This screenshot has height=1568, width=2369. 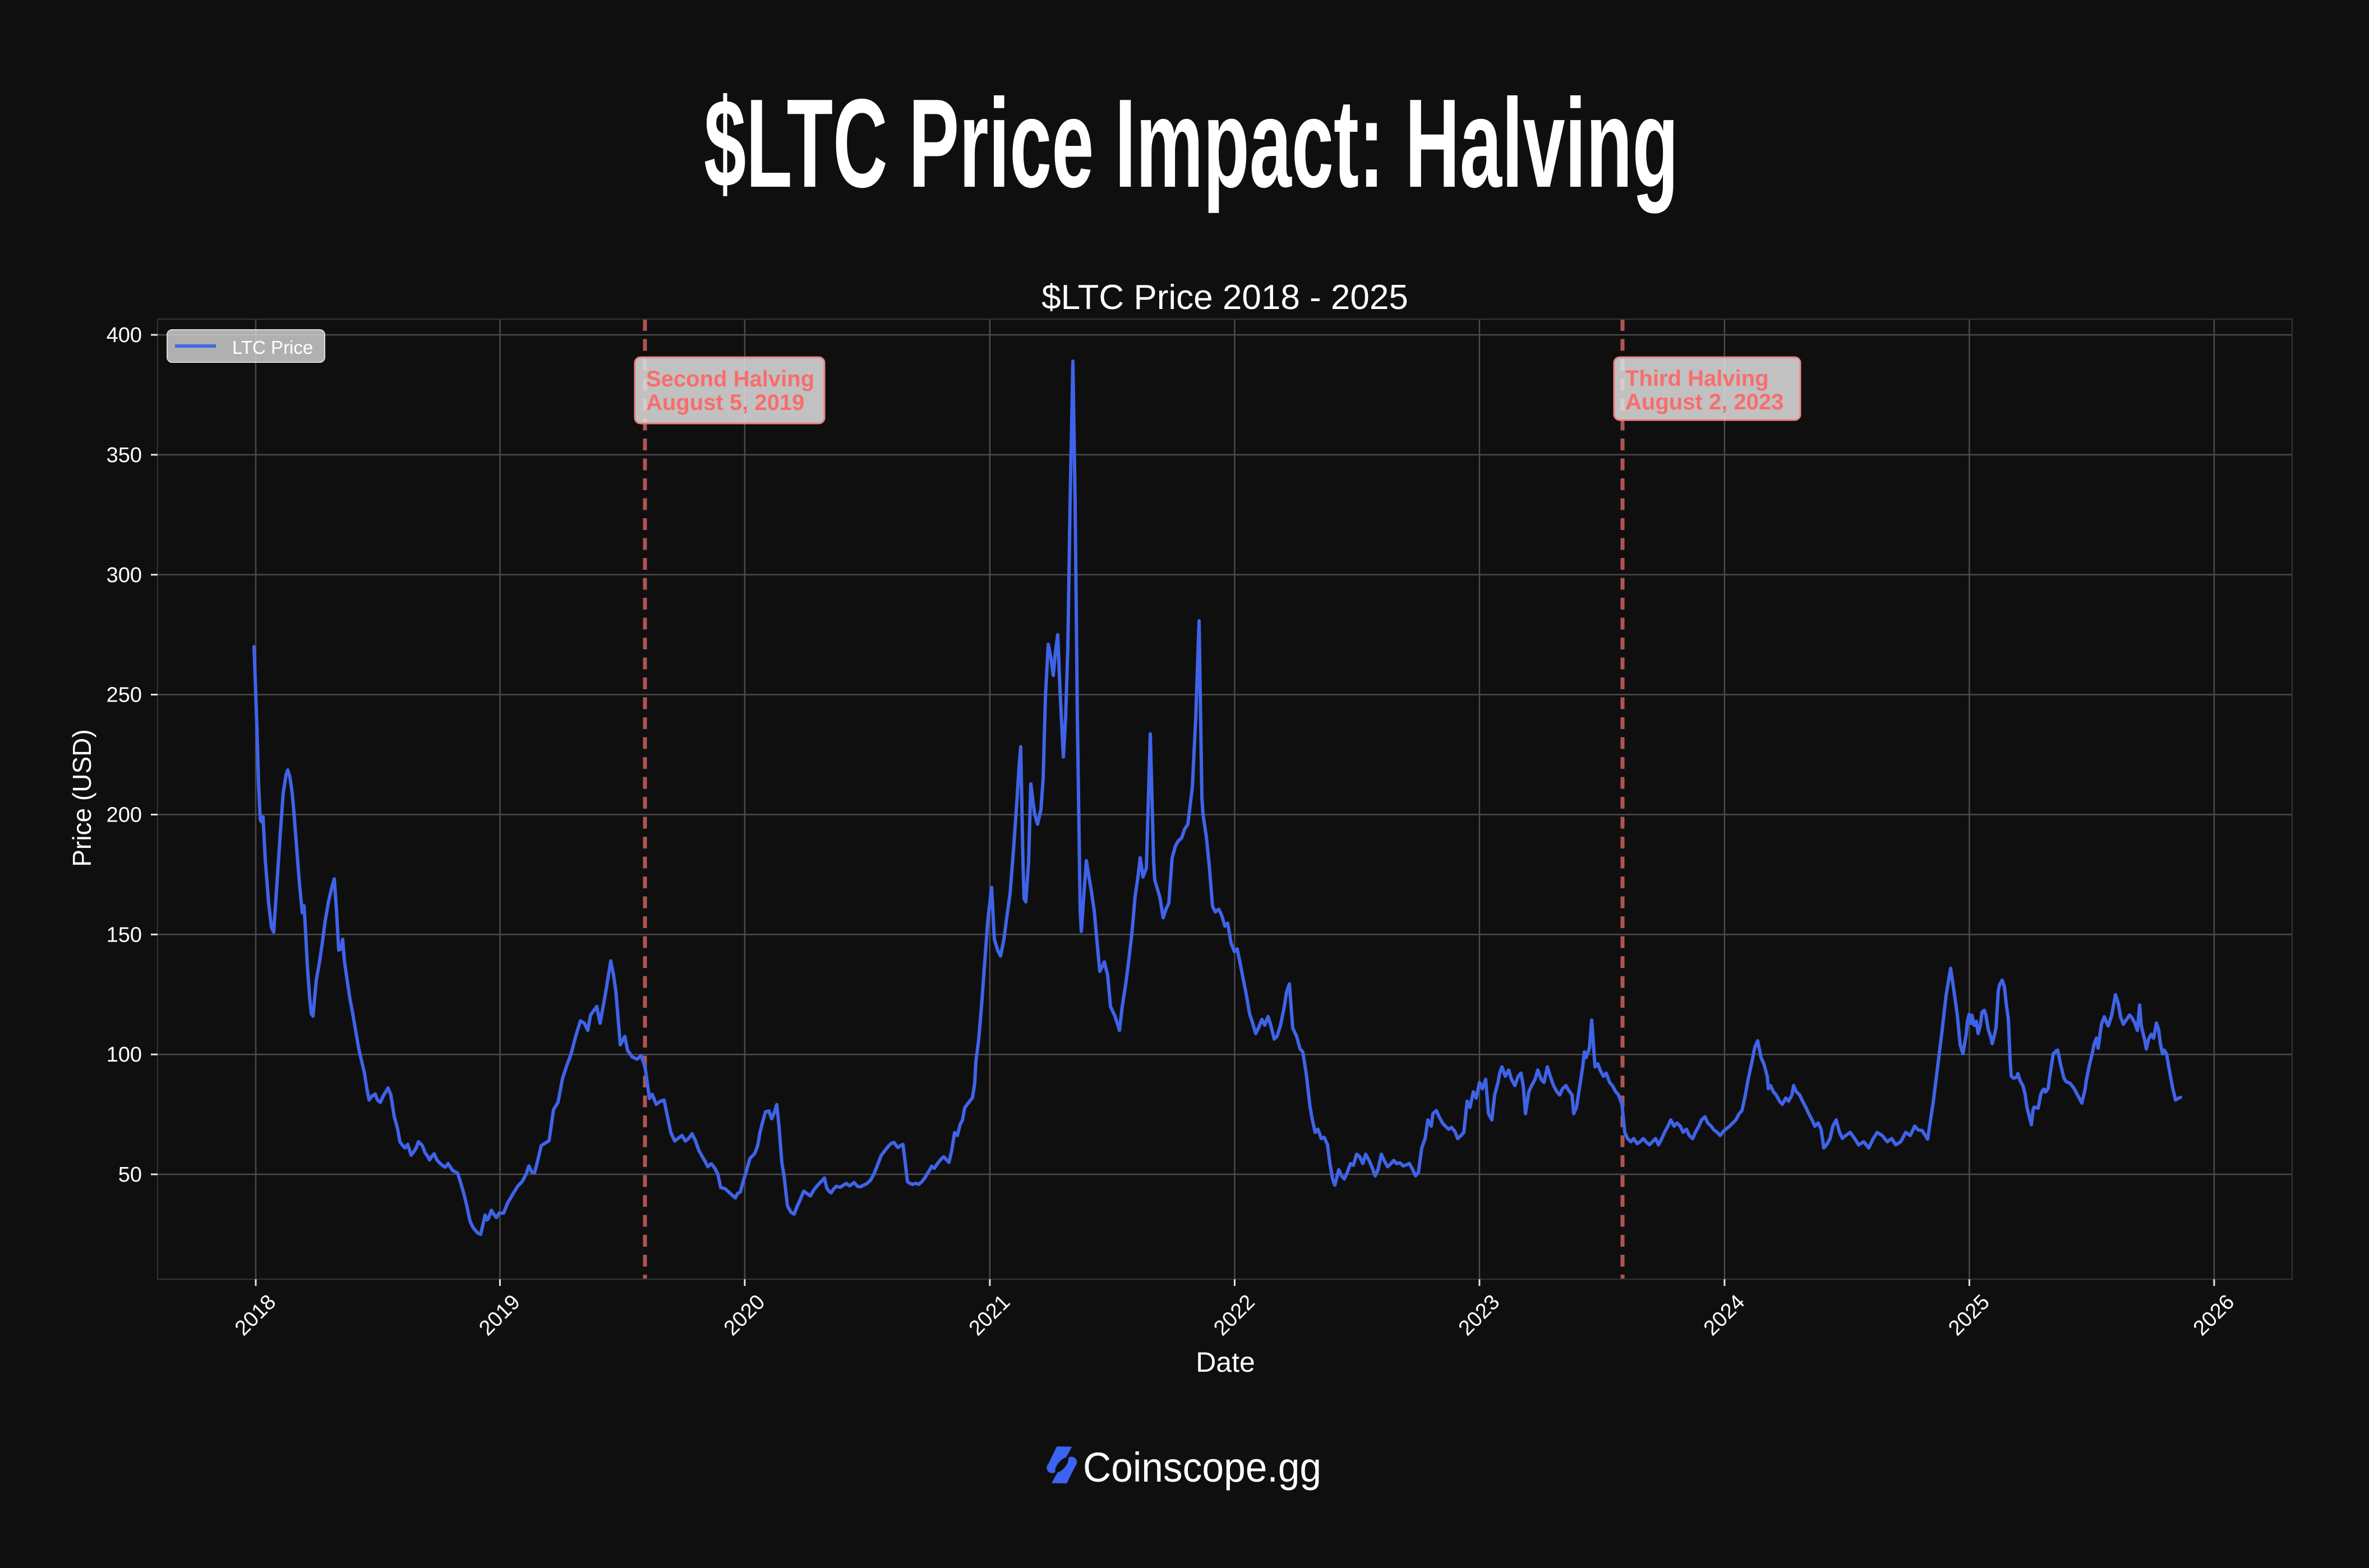 What do you see at coordinates (1202, 1467) in the screenshot?
I see `svg-text: Coinscope.gg` at bounding box center [1202, 1467].